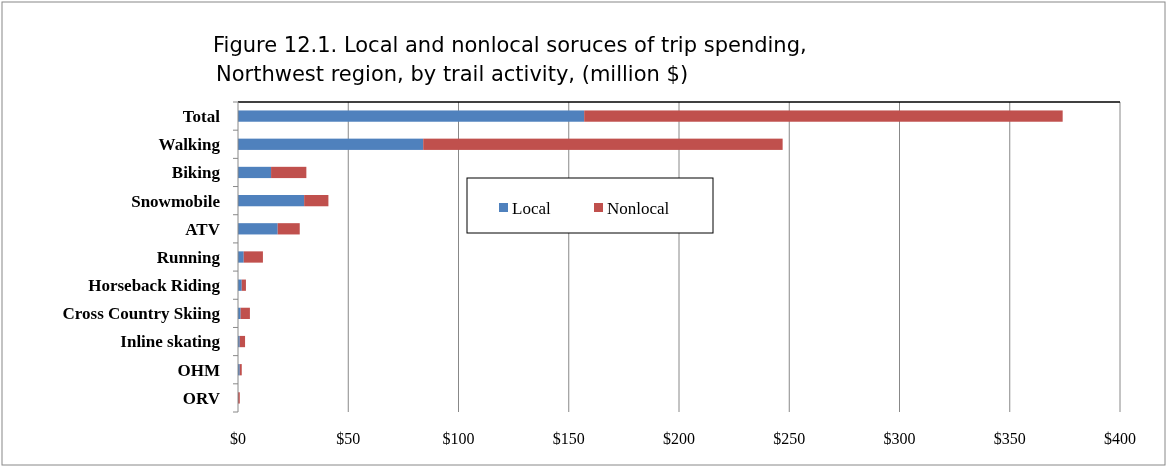  I want to click on x-tick-label: $200, so click(679, 438).